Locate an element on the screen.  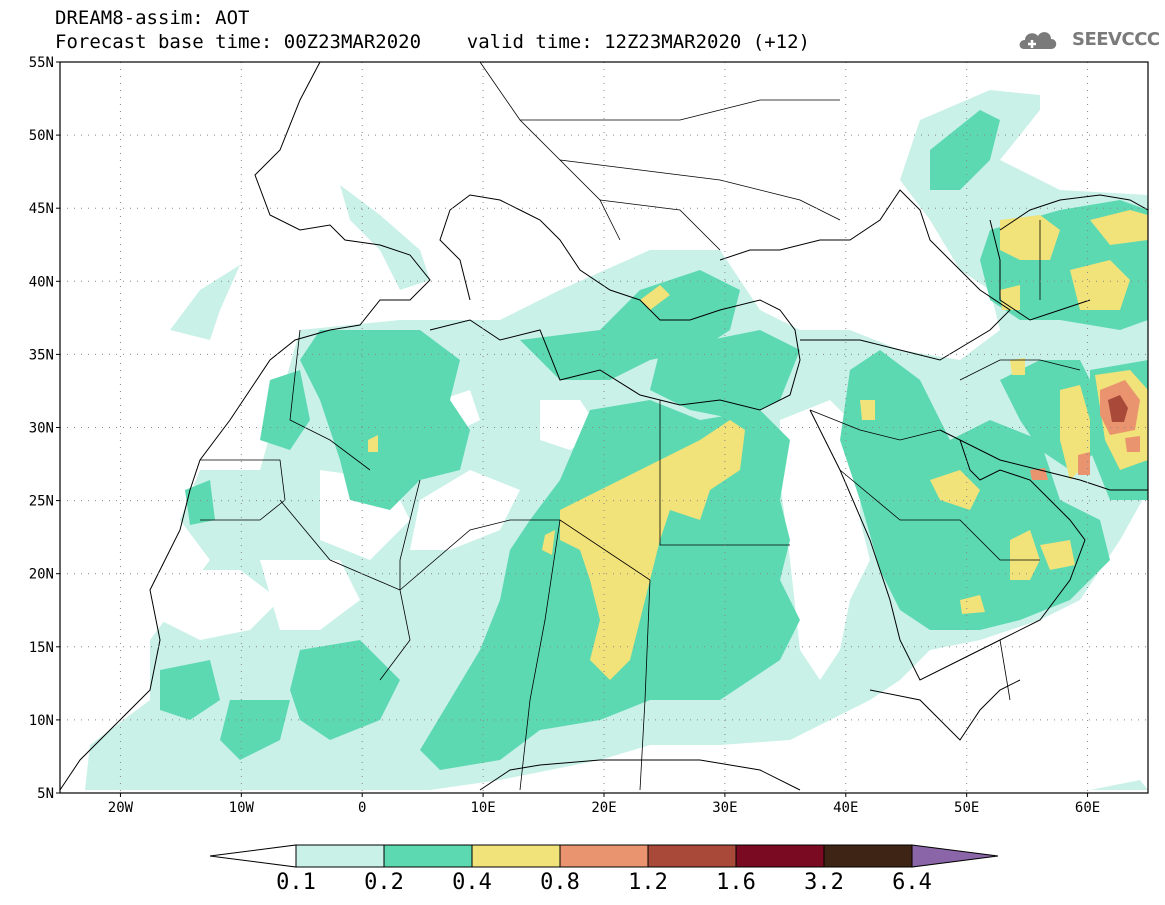
latitude-label: 30N is located at coordinates (41, 429).